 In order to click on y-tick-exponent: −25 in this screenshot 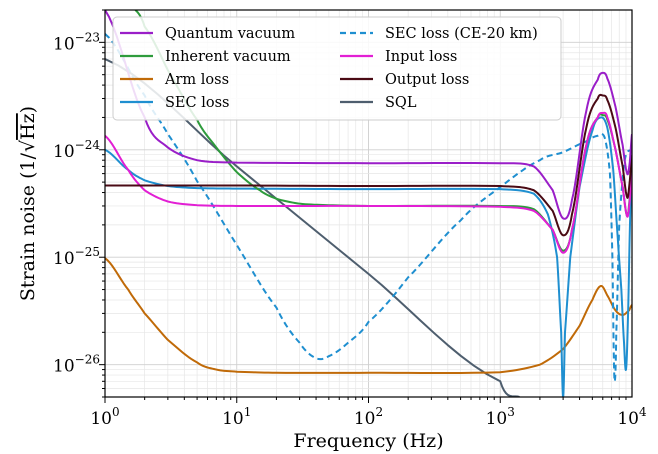, I will do `click(87, 252)`.